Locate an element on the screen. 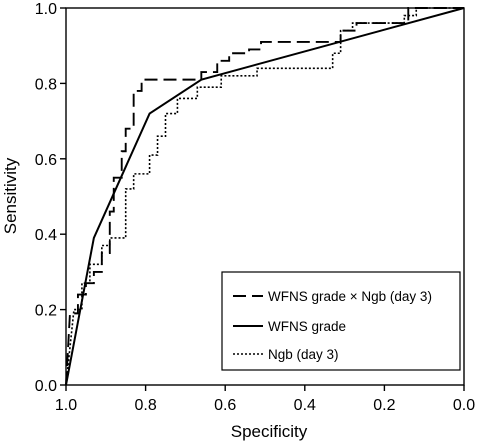 The image size is (480, 447). x-axis-title: Specificity is located at coordinates (269, 431).